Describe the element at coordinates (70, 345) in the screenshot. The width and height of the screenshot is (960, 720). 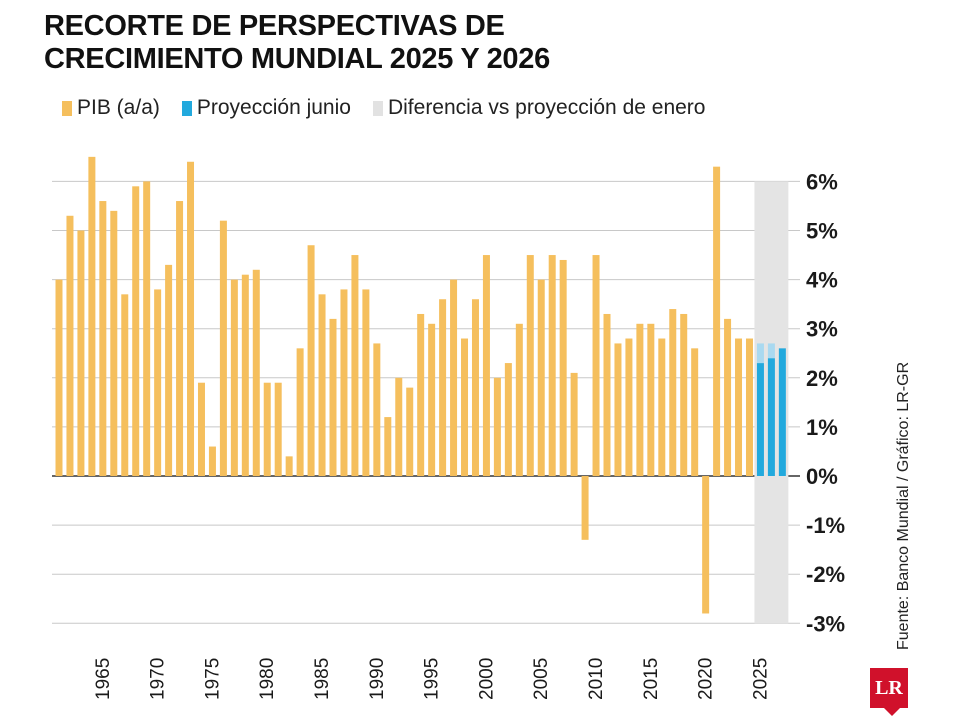
I see `bar-gdp-1962` at that location.